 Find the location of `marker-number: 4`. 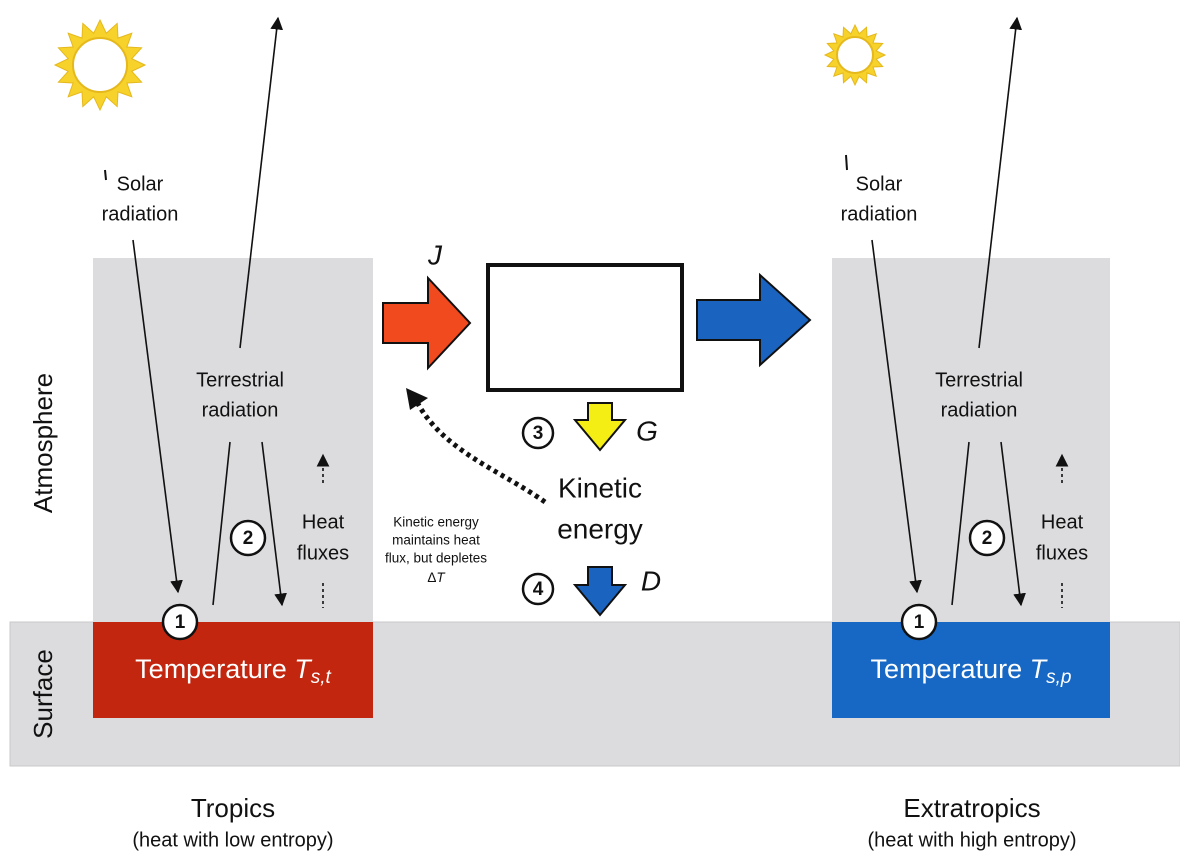

marker-number: 4 is located at coordinates (538, 589).